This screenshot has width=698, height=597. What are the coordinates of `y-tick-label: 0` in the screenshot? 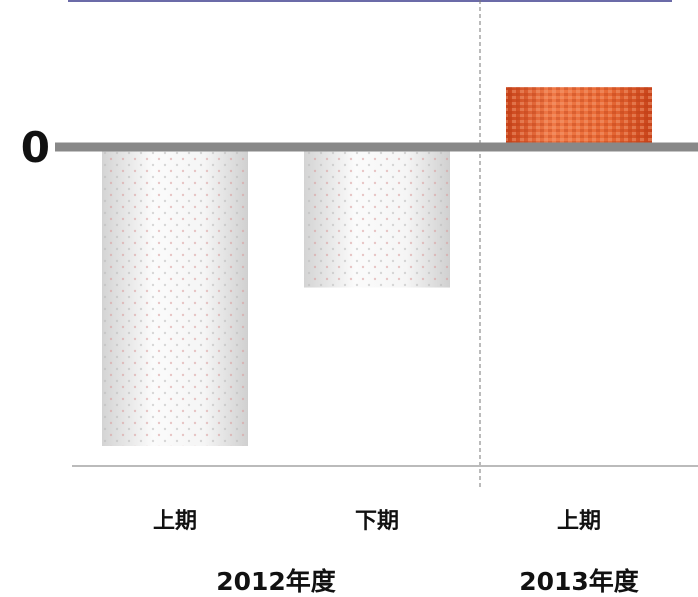 It's located at (35, 147).